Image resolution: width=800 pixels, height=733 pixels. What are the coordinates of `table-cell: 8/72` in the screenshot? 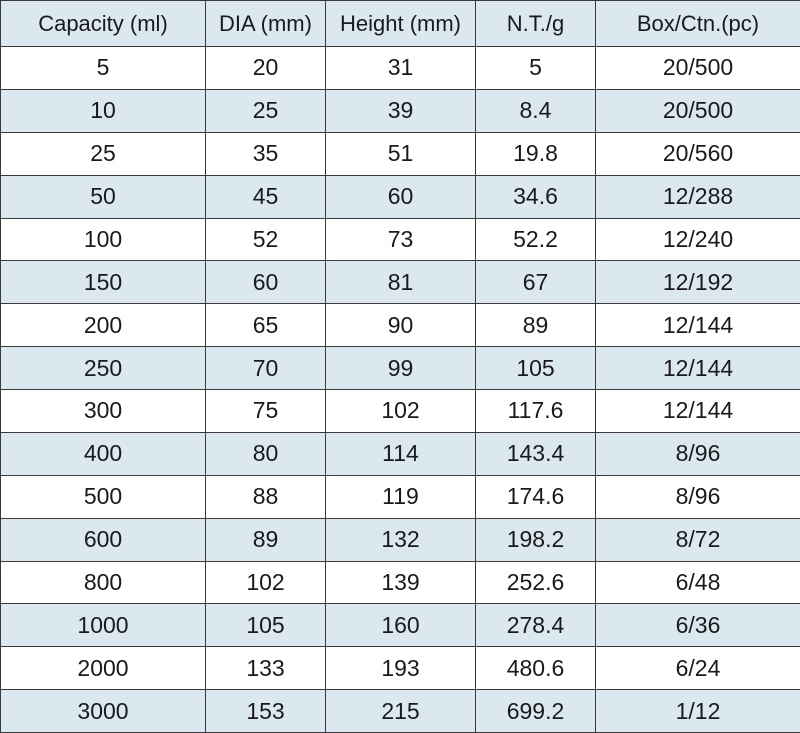 It's located at (697, 539).